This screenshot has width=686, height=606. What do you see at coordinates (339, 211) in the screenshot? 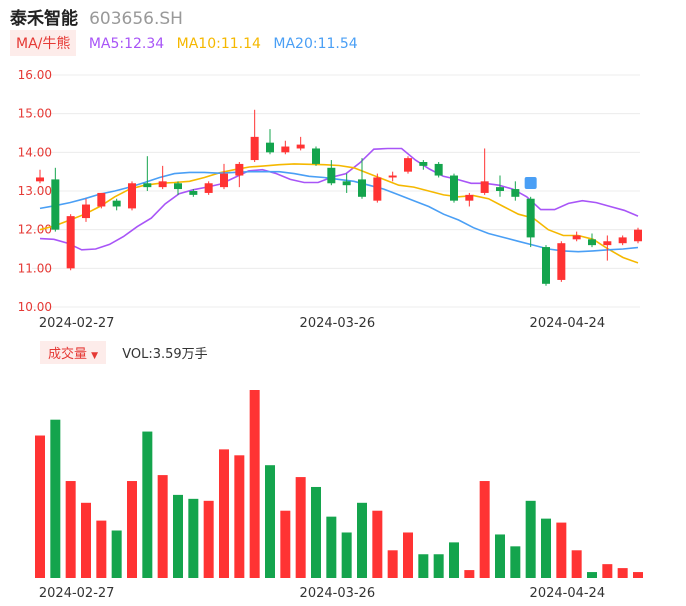
I see `ma20-line` at bounding box center [339, 211].